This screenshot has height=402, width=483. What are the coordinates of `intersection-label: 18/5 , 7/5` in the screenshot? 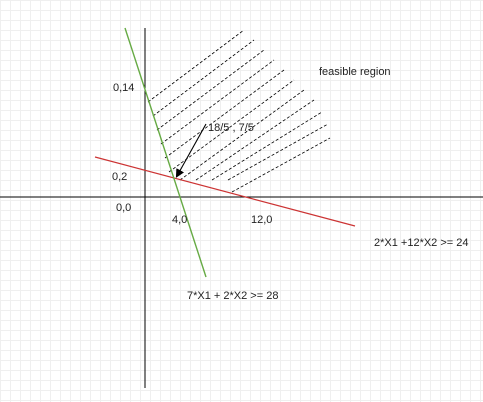 It's located at (231, 128).